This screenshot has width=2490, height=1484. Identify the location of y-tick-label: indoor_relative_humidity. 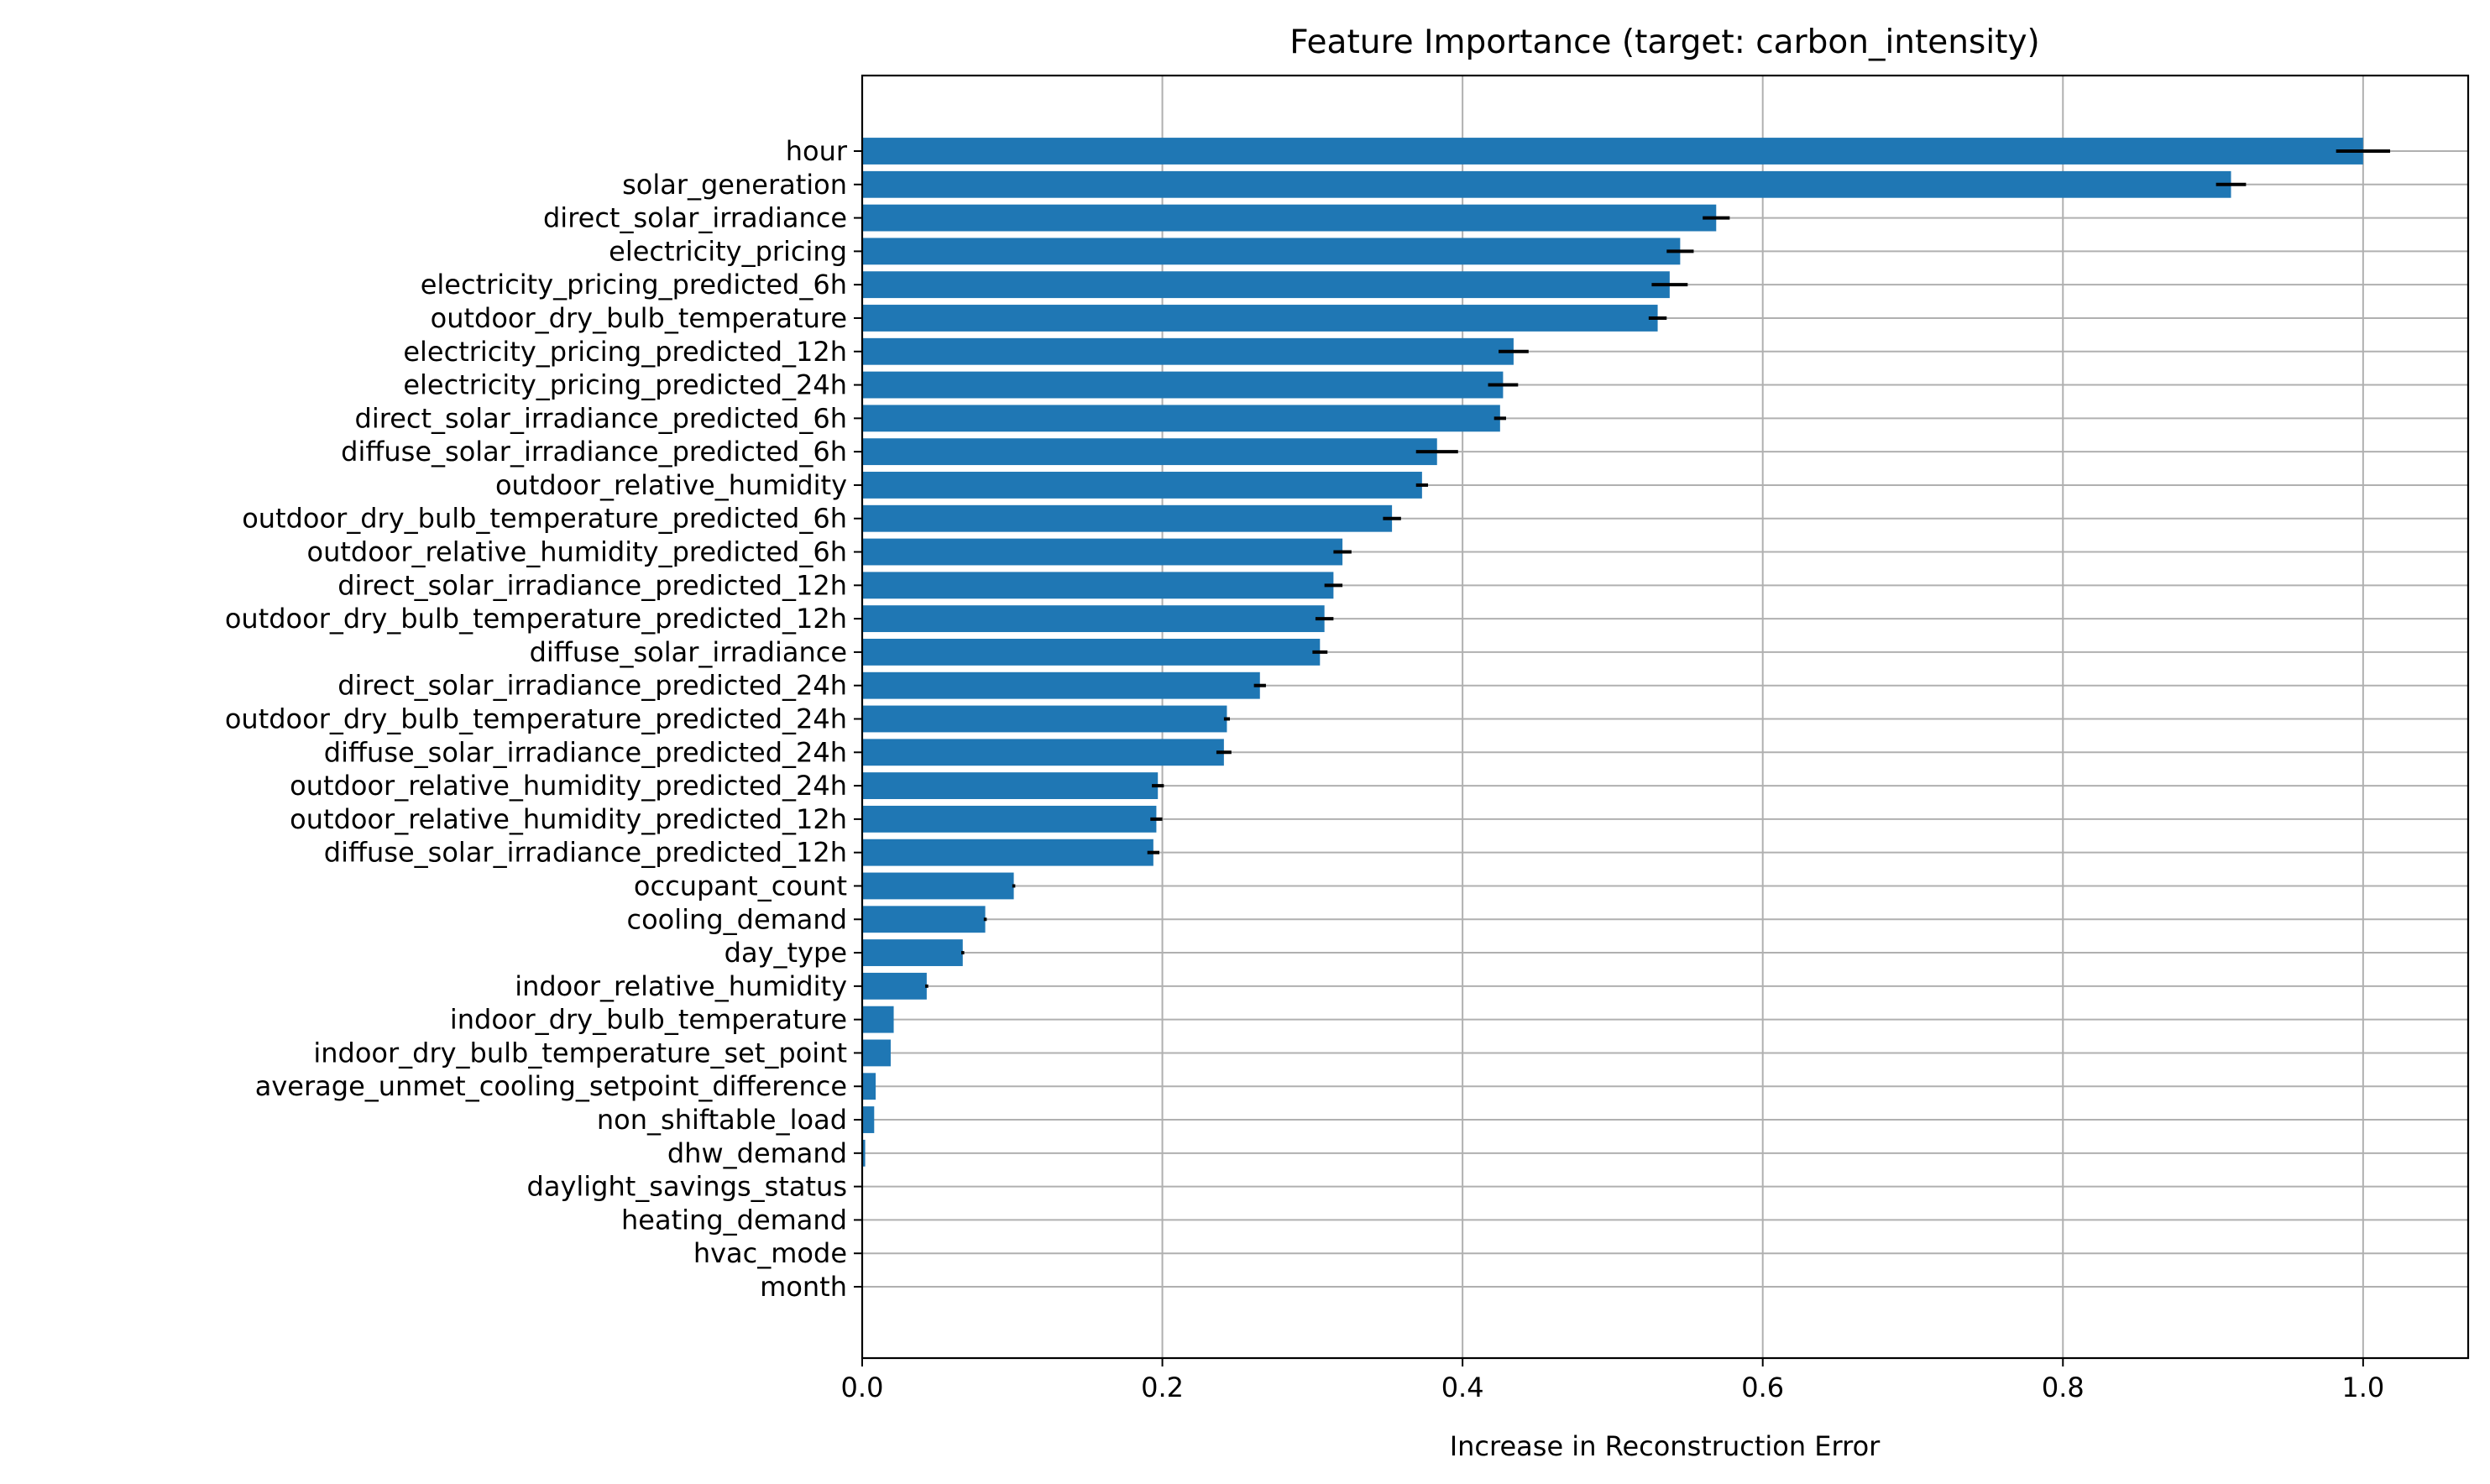
(681, 986).